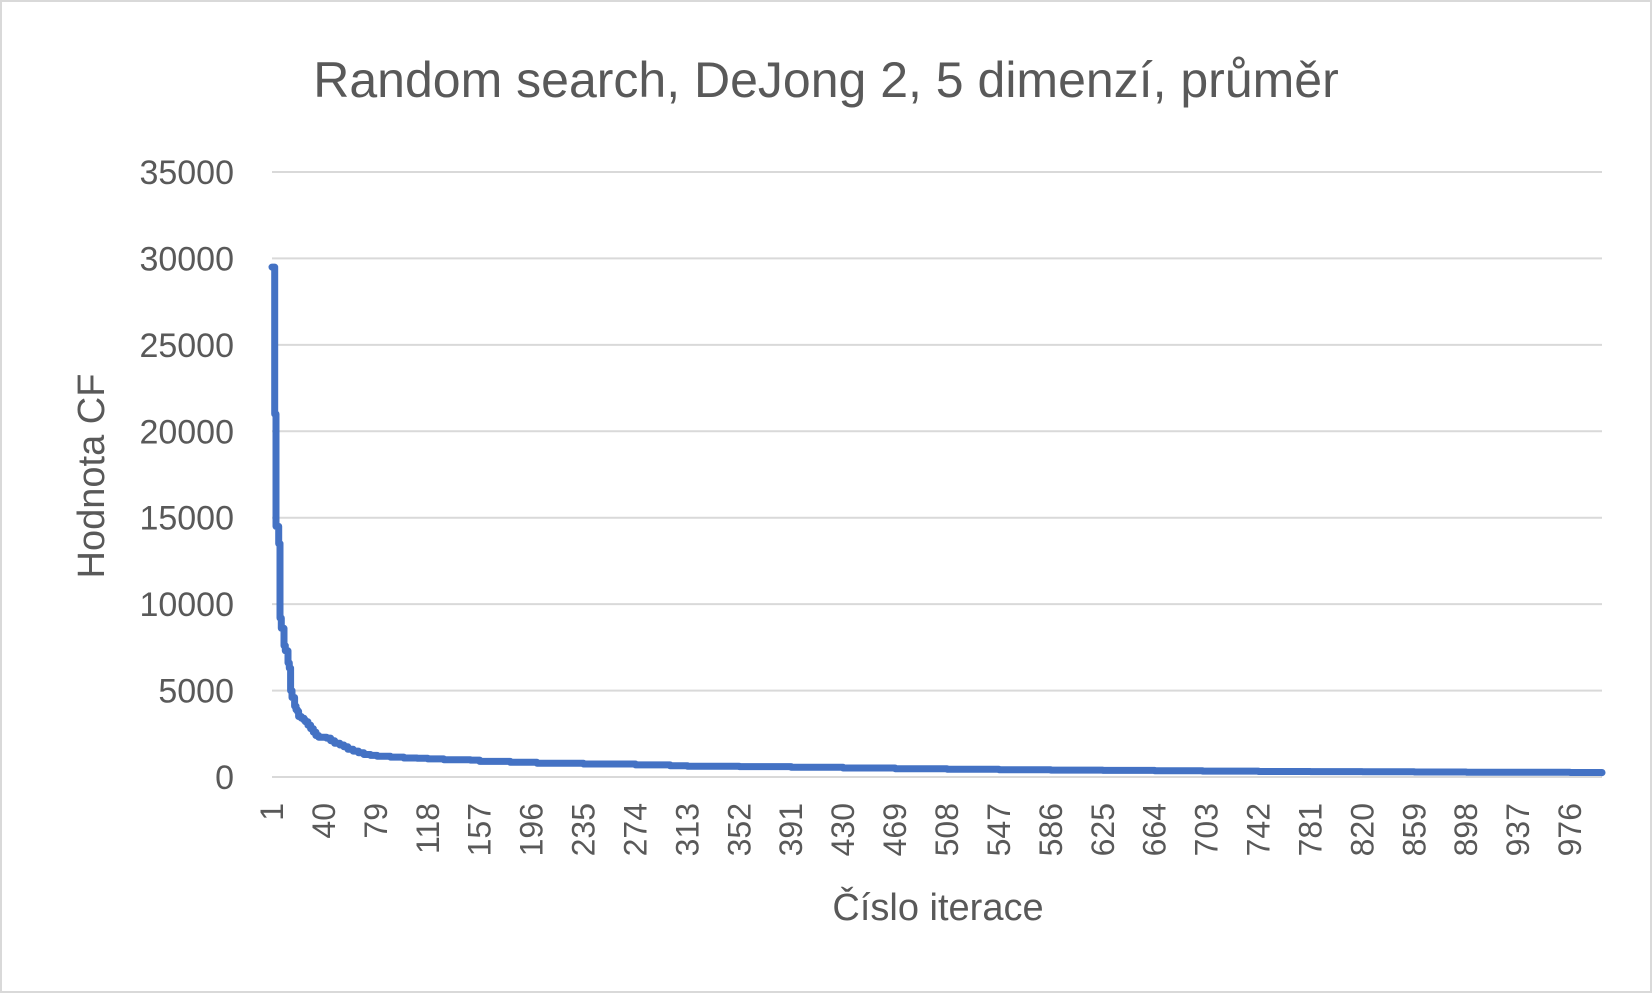 This screenshot has width=1652, height=996. Describe the element at coordinates (1466, 829) in the screenshot. I see `x-tick-label: 898` at that location.